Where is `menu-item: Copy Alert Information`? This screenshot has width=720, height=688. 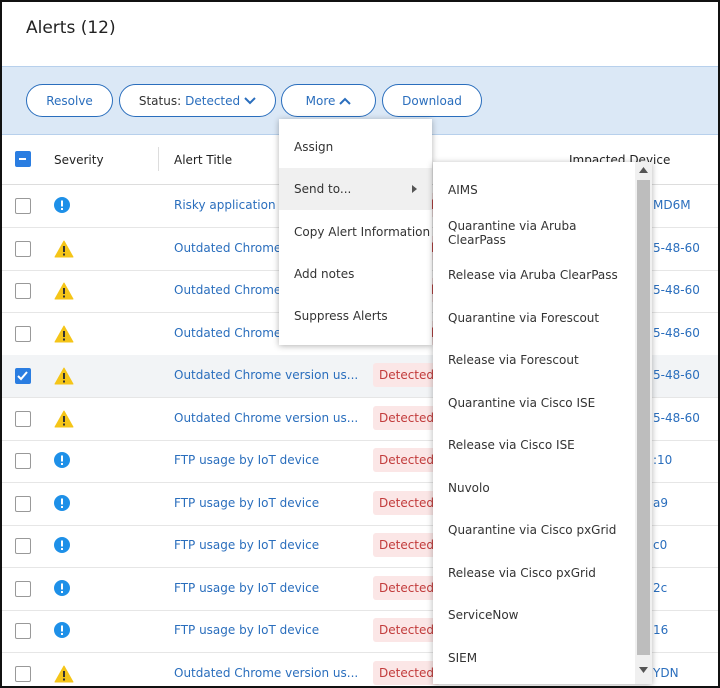
menu-item: Copy Alert Information is located at coordinates (355, 232).